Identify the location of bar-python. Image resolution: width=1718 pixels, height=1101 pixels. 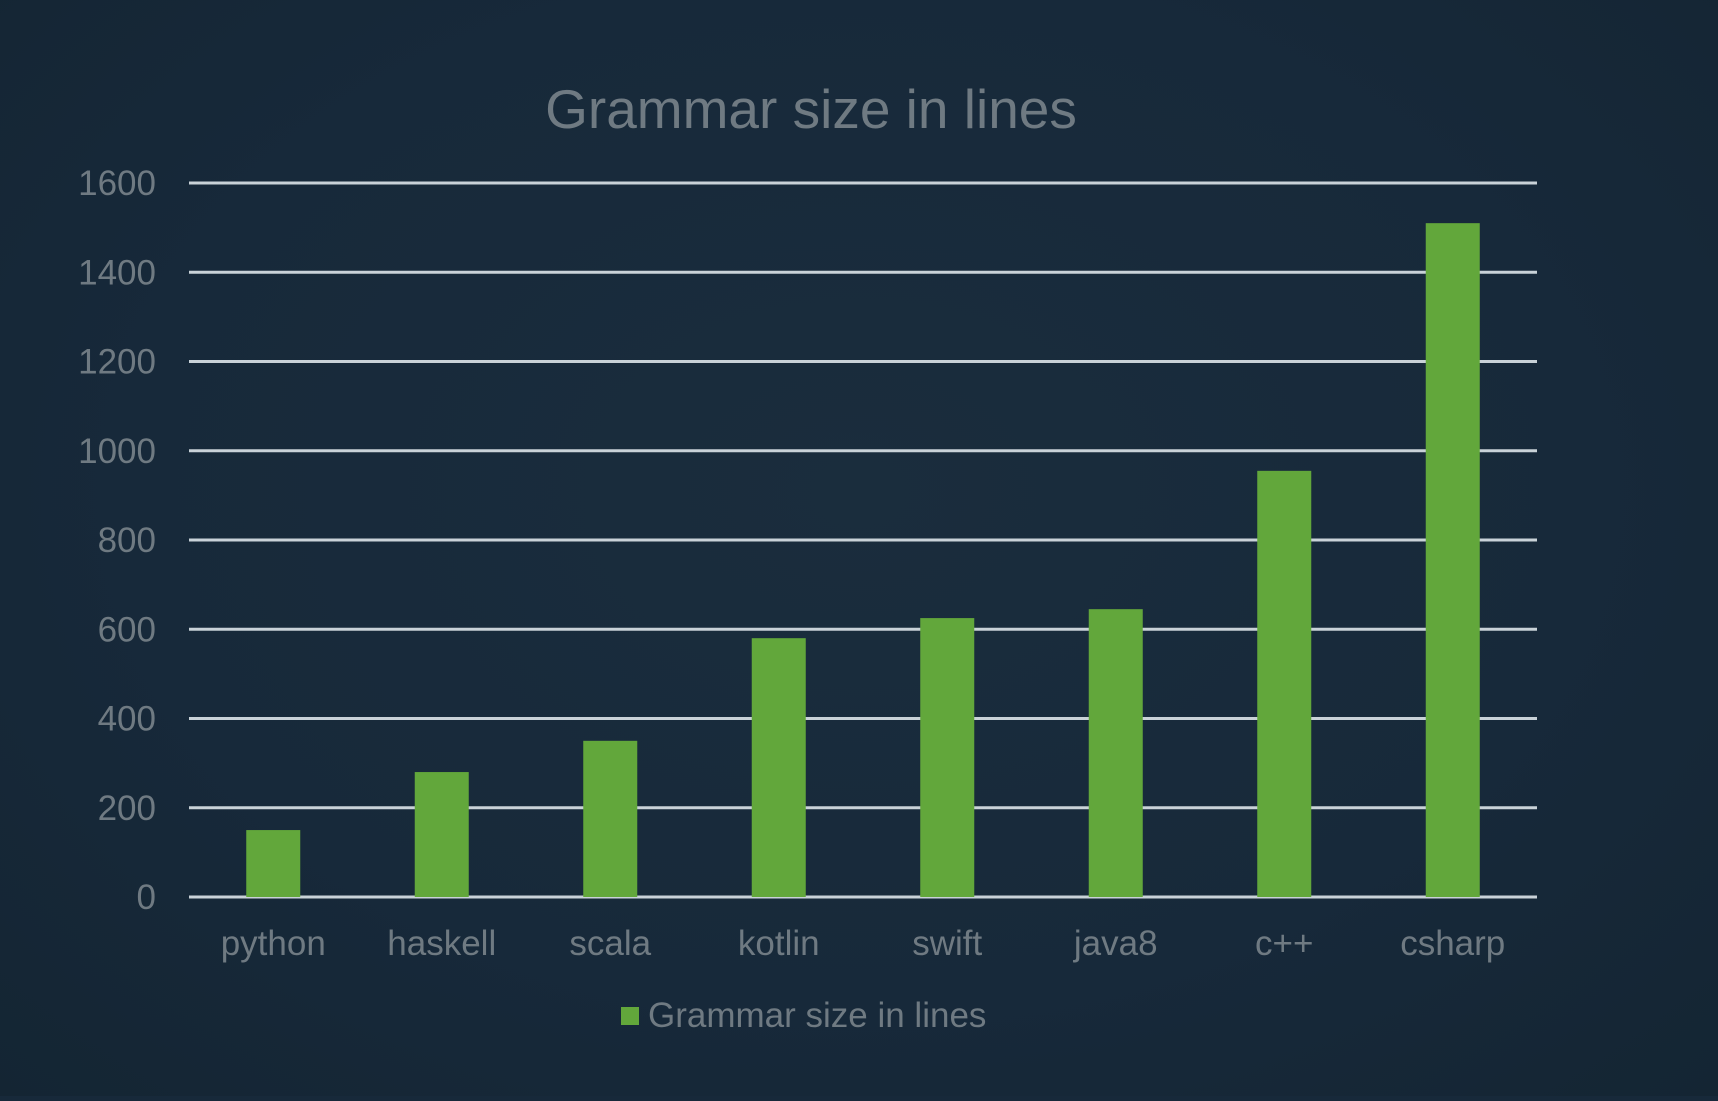
(273, 863).